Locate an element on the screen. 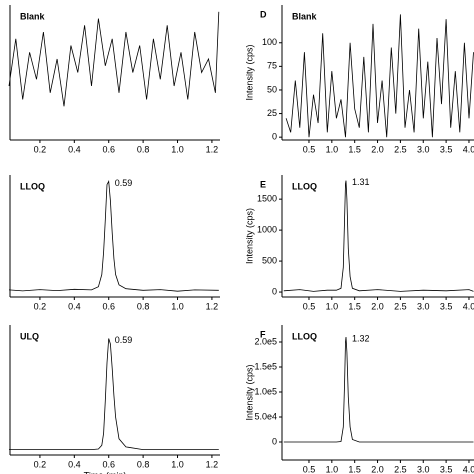  y-tick-label: 500 is located at coordinates (269, 260).